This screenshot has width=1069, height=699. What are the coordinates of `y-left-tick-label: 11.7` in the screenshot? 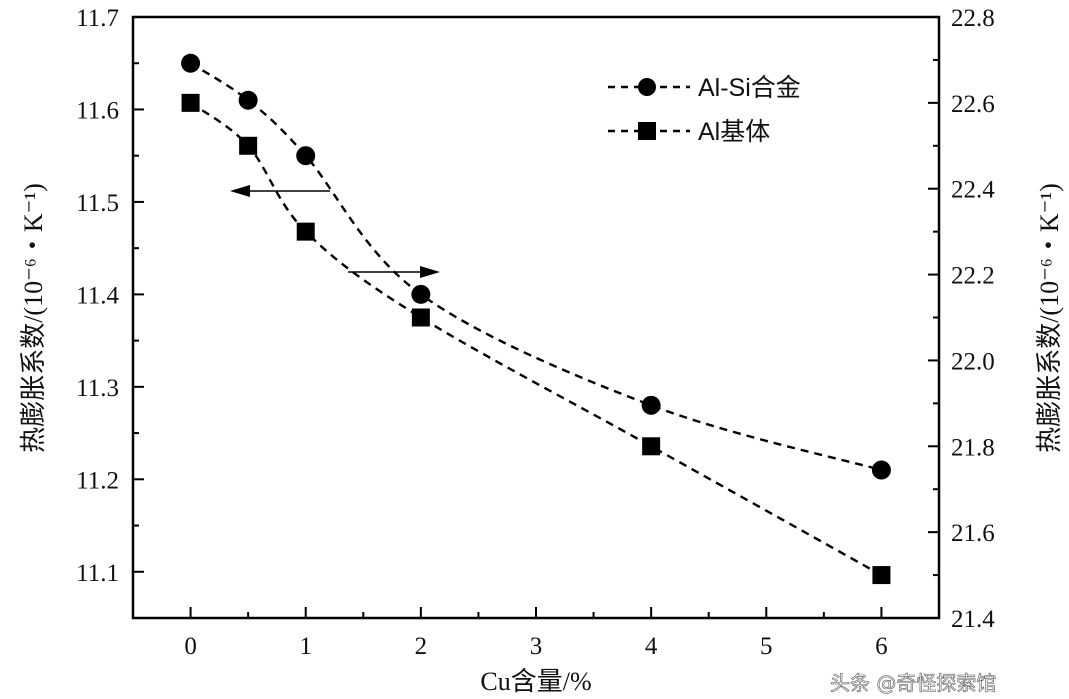 It's located at (97, 18).